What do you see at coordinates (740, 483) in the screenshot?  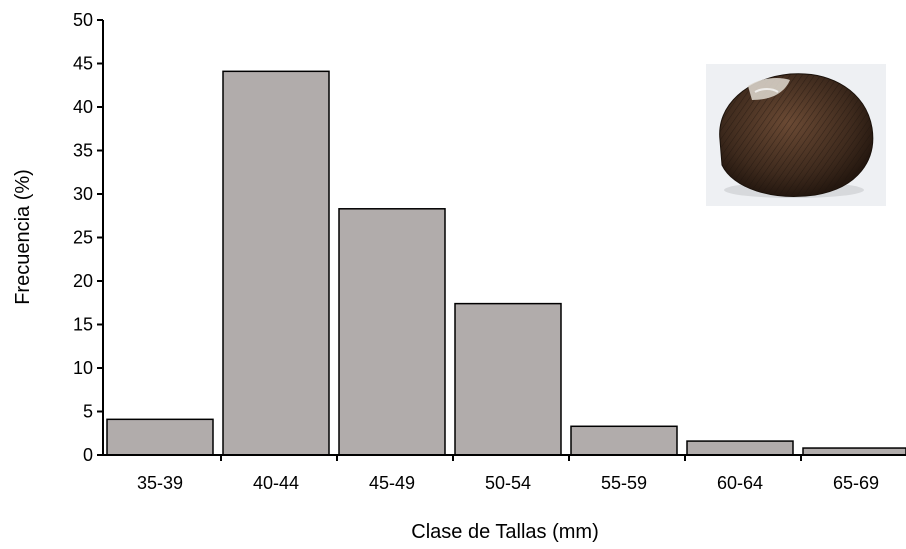 I see `x-tick-label: 60-64` at bounding box center [740, 483].